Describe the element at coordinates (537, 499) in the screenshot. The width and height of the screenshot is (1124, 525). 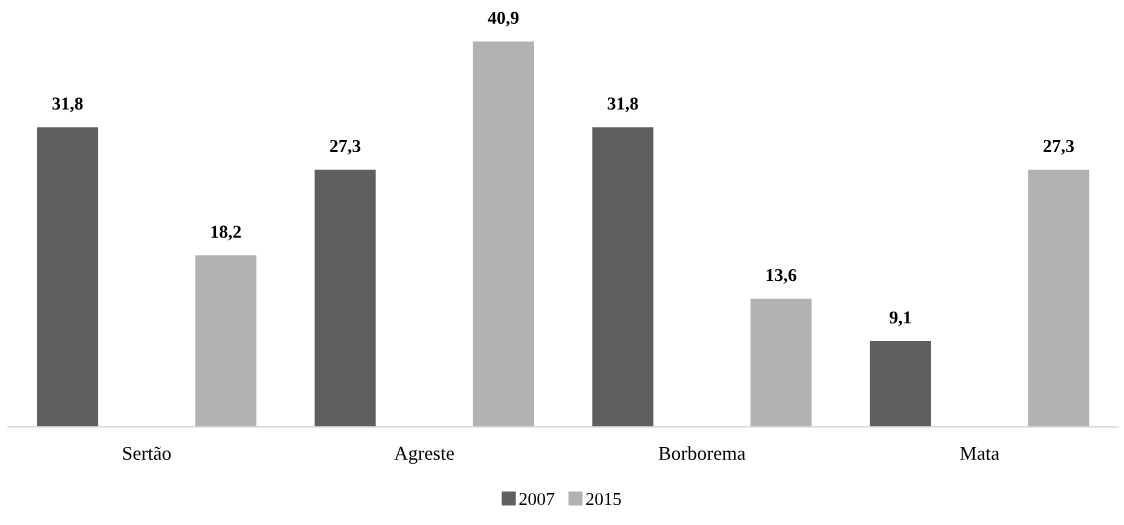
I see `legend-label: 2007` at that location.